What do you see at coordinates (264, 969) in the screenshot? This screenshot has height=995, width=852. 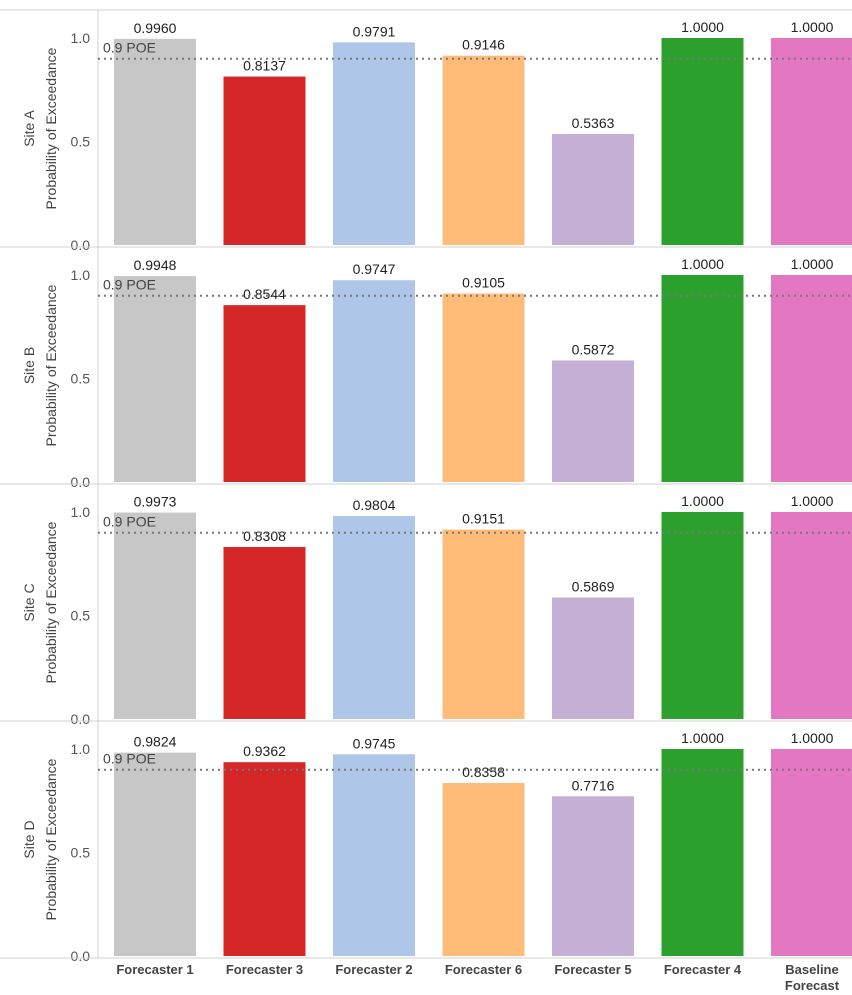 I see `x-tick-label: Forecaster 3` at bounding box center [264, 969].